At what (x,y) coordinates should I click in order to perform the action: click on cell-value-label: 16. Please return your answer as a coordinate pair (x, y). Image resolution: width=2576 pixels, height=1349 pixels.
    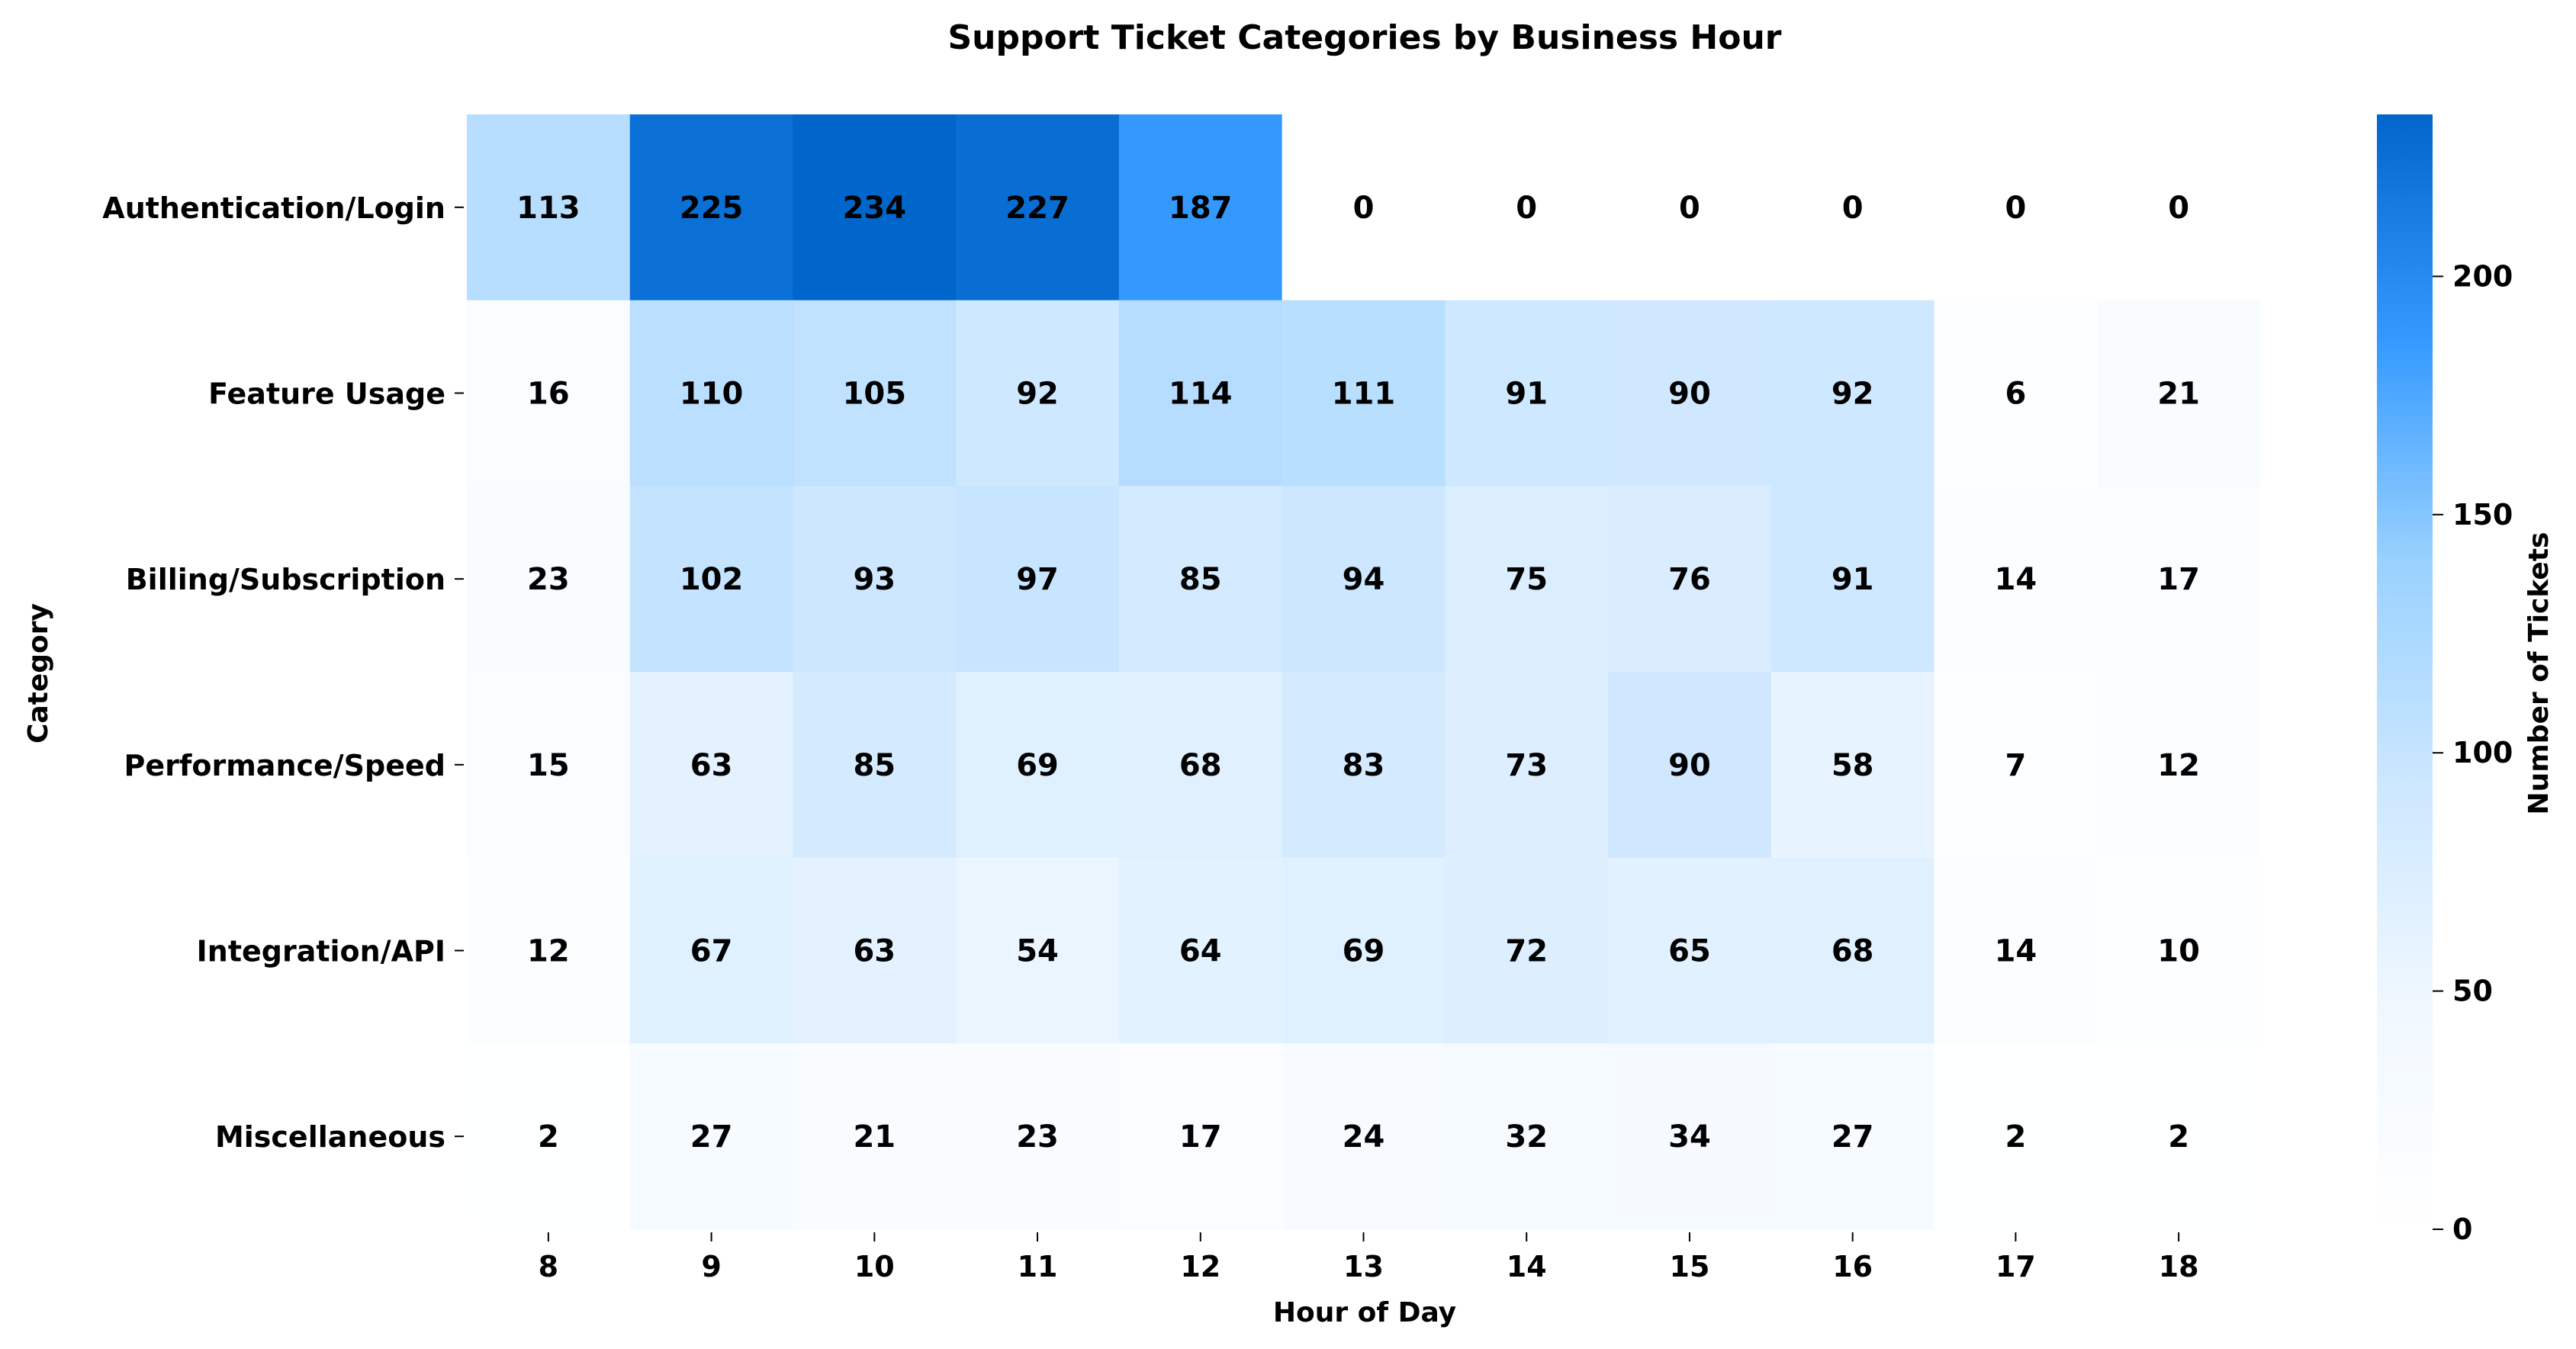
    Looking at the image, I should click on (548, 394).